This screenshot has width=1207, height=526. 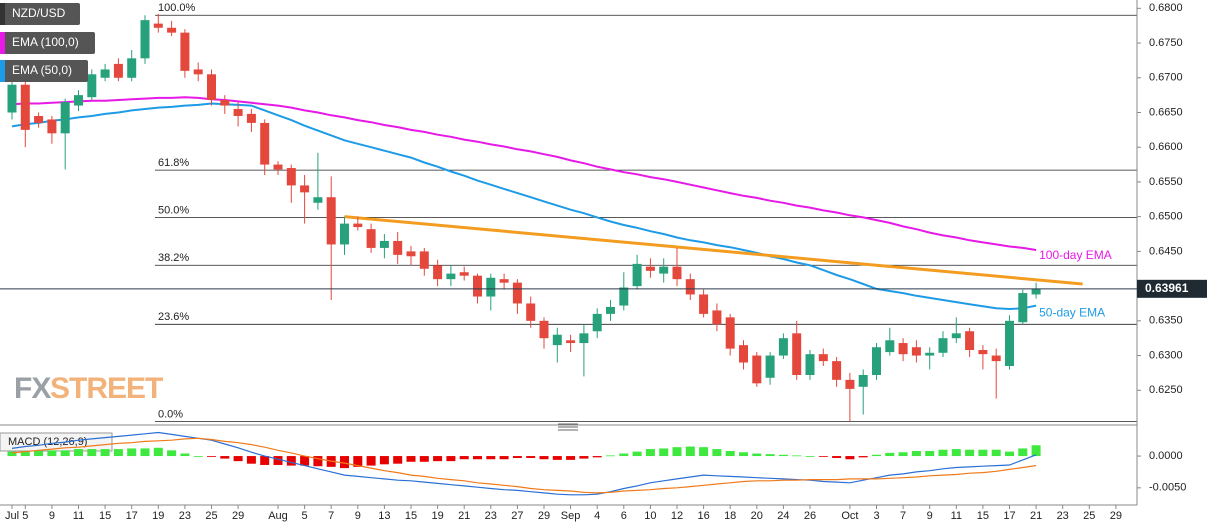 I want to click on fib-label: 0.0%, so click(x=170, y=414).